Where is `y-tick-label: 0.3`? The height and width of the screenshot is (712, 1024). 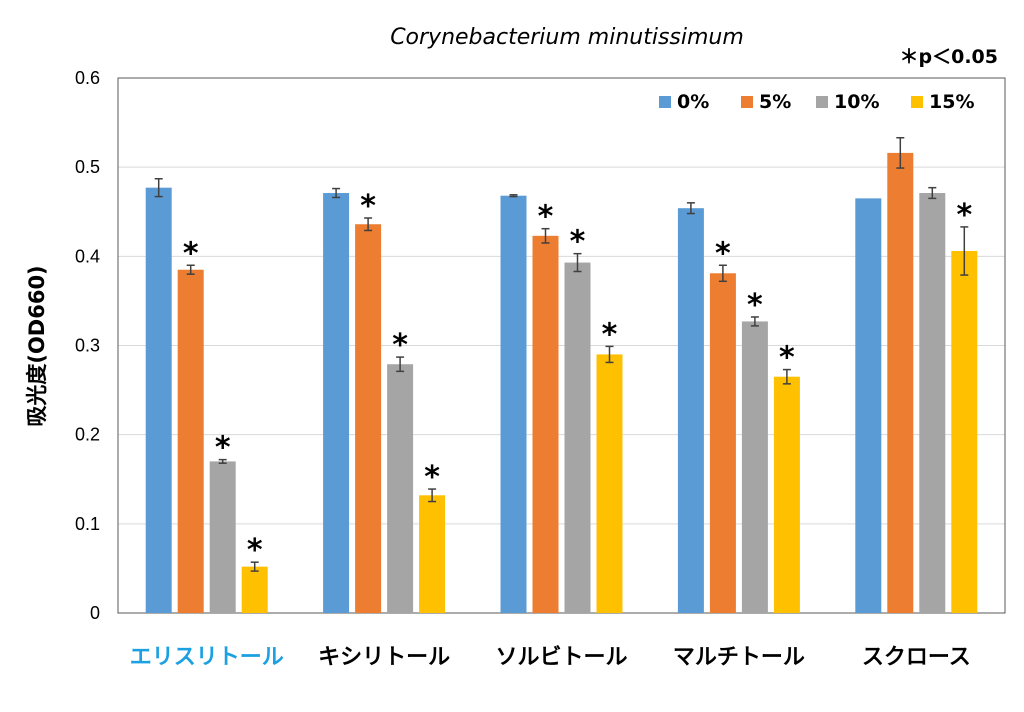 y-tick-label: 0.3 is located at coordinates (87, 346).